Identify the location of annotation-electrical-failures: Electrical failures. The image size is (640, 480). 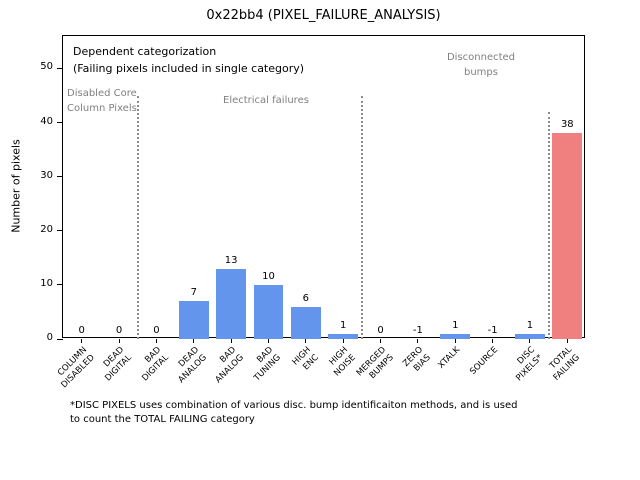
(266, 100).